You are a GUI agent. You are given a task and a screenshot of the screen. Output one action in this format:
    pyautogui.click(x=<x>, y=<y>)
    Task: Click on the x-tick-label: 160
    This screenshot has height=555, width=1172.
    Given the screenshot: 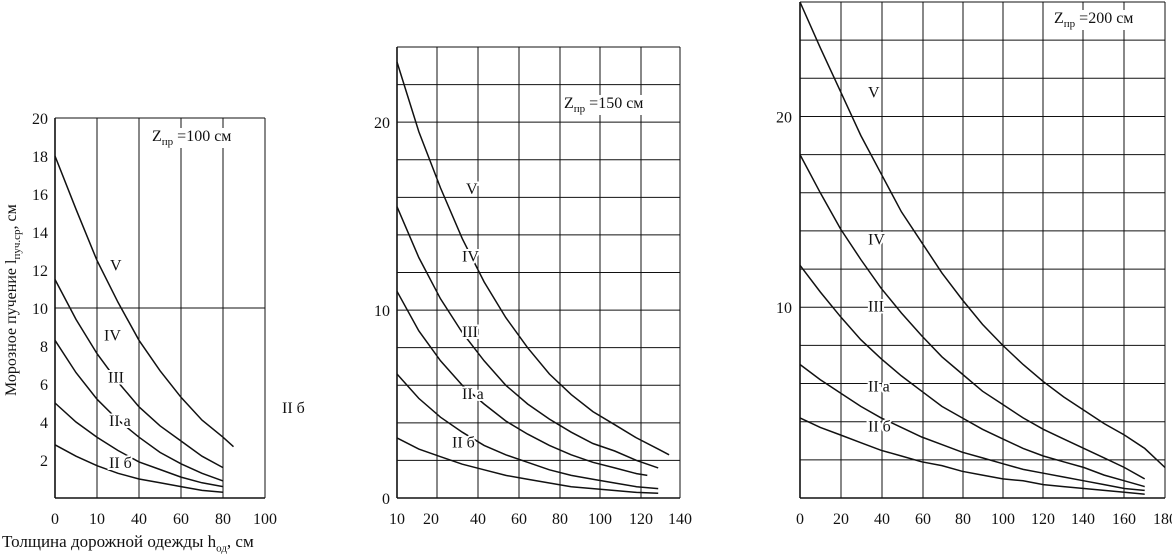 What is the action you would take?
    pyautogui.click(x=1124, y=519)
    